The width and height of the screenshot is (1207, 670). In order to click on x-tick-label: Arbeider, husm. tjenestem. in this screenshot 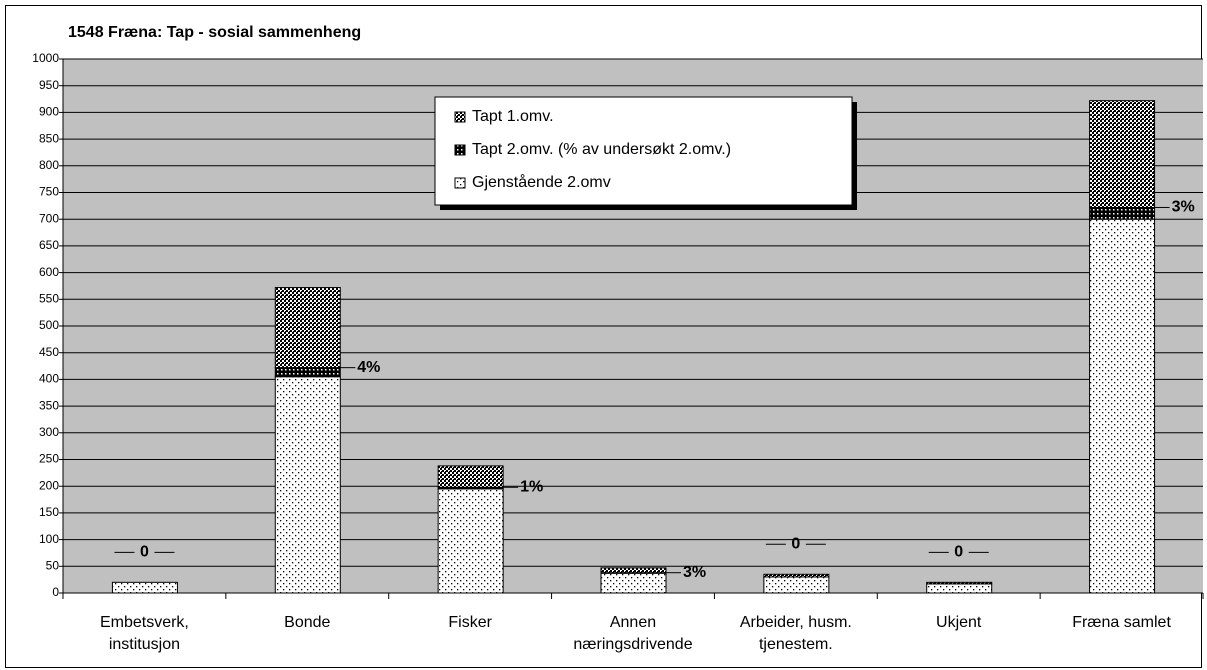, I will do `click(795, 633)`.